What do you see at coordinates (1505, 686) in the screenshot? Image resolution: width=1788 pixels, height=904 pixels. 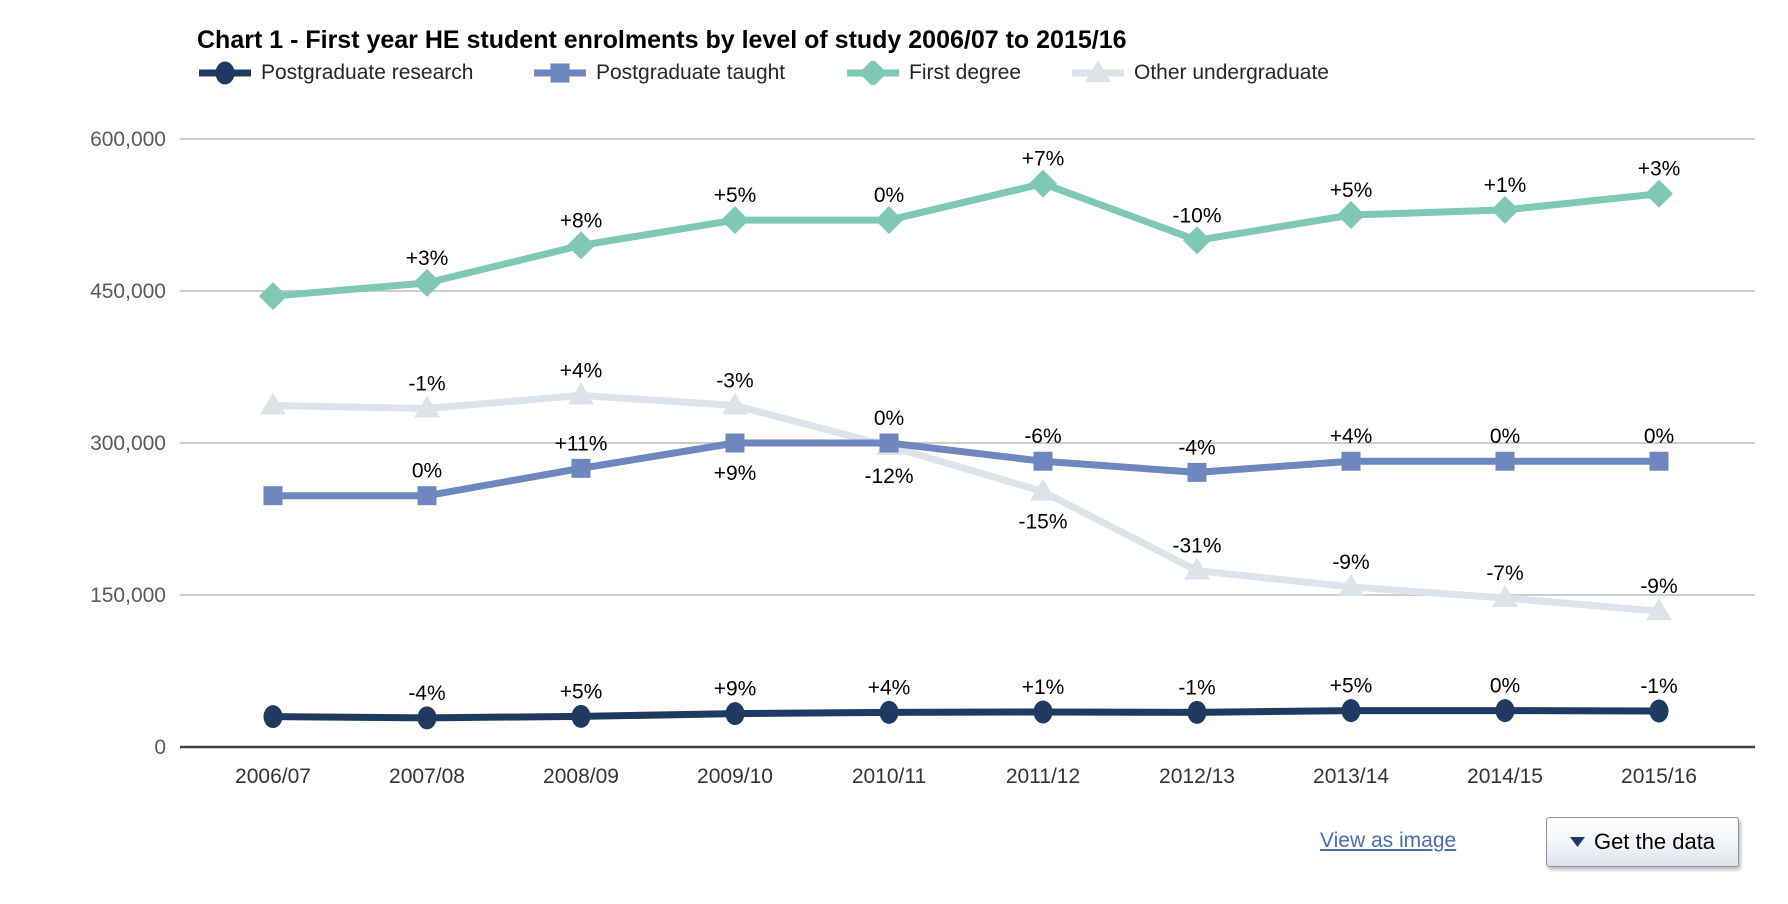 I see `point-label-postgraduate-research: 0%` at bounding box center [1505, 686].